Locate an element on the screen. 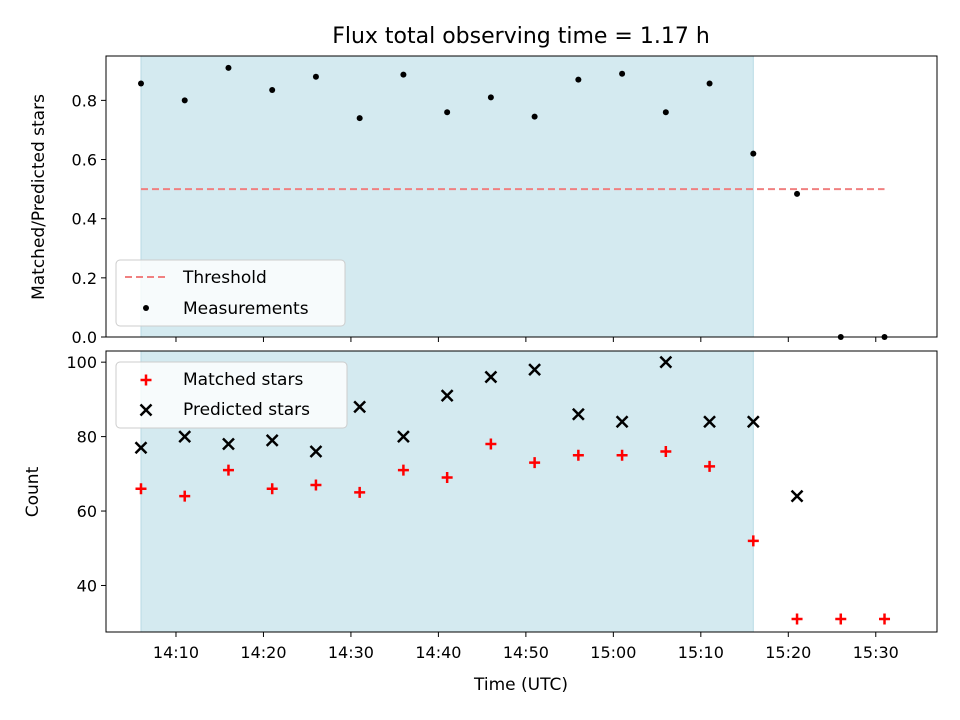 Image resolution: width=960 pixels, height=720 pixels. x-axis-label: Time (UTC) is located at coordinates (520, 685).